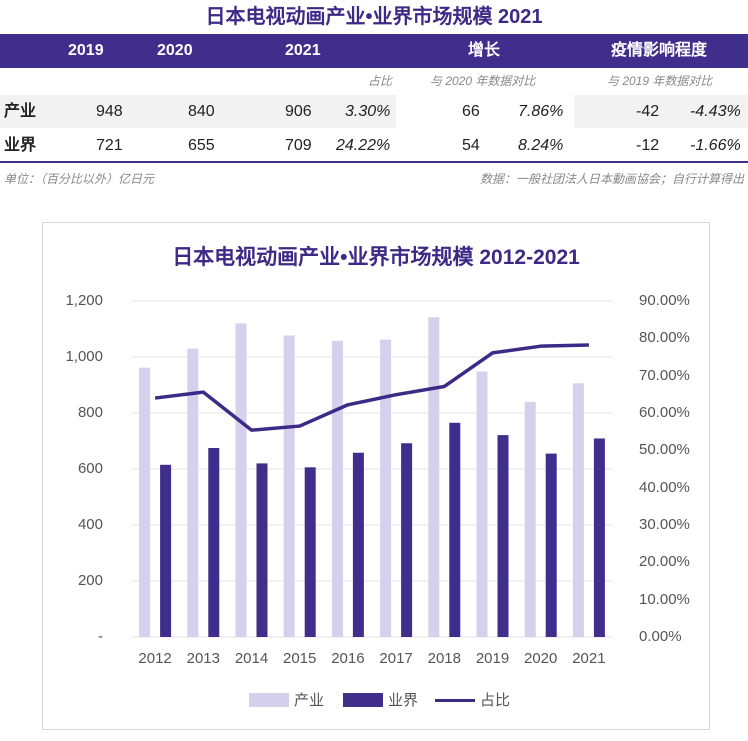  Describe the element at coordinates (201, 145) in the screenshot. I see `cell-2020: 655` at that location.